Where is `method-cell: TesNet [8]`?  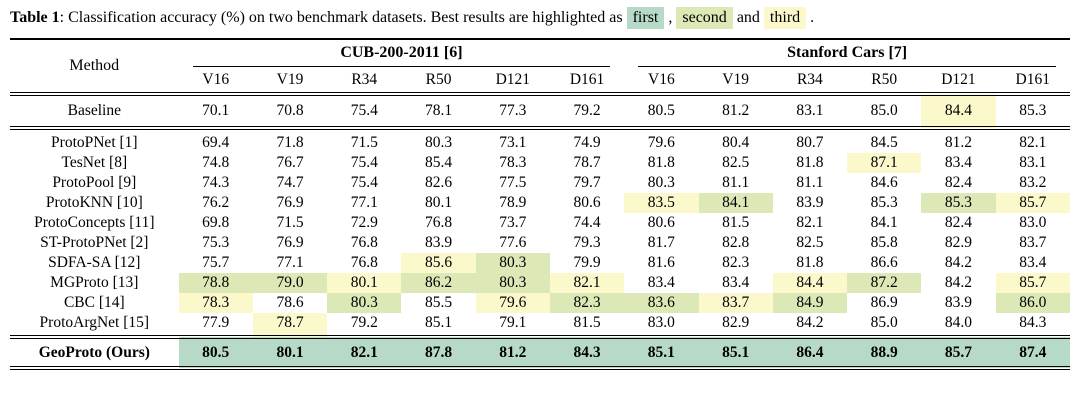 method-cell: TesNet [8] is located at coordinates (94, 162).